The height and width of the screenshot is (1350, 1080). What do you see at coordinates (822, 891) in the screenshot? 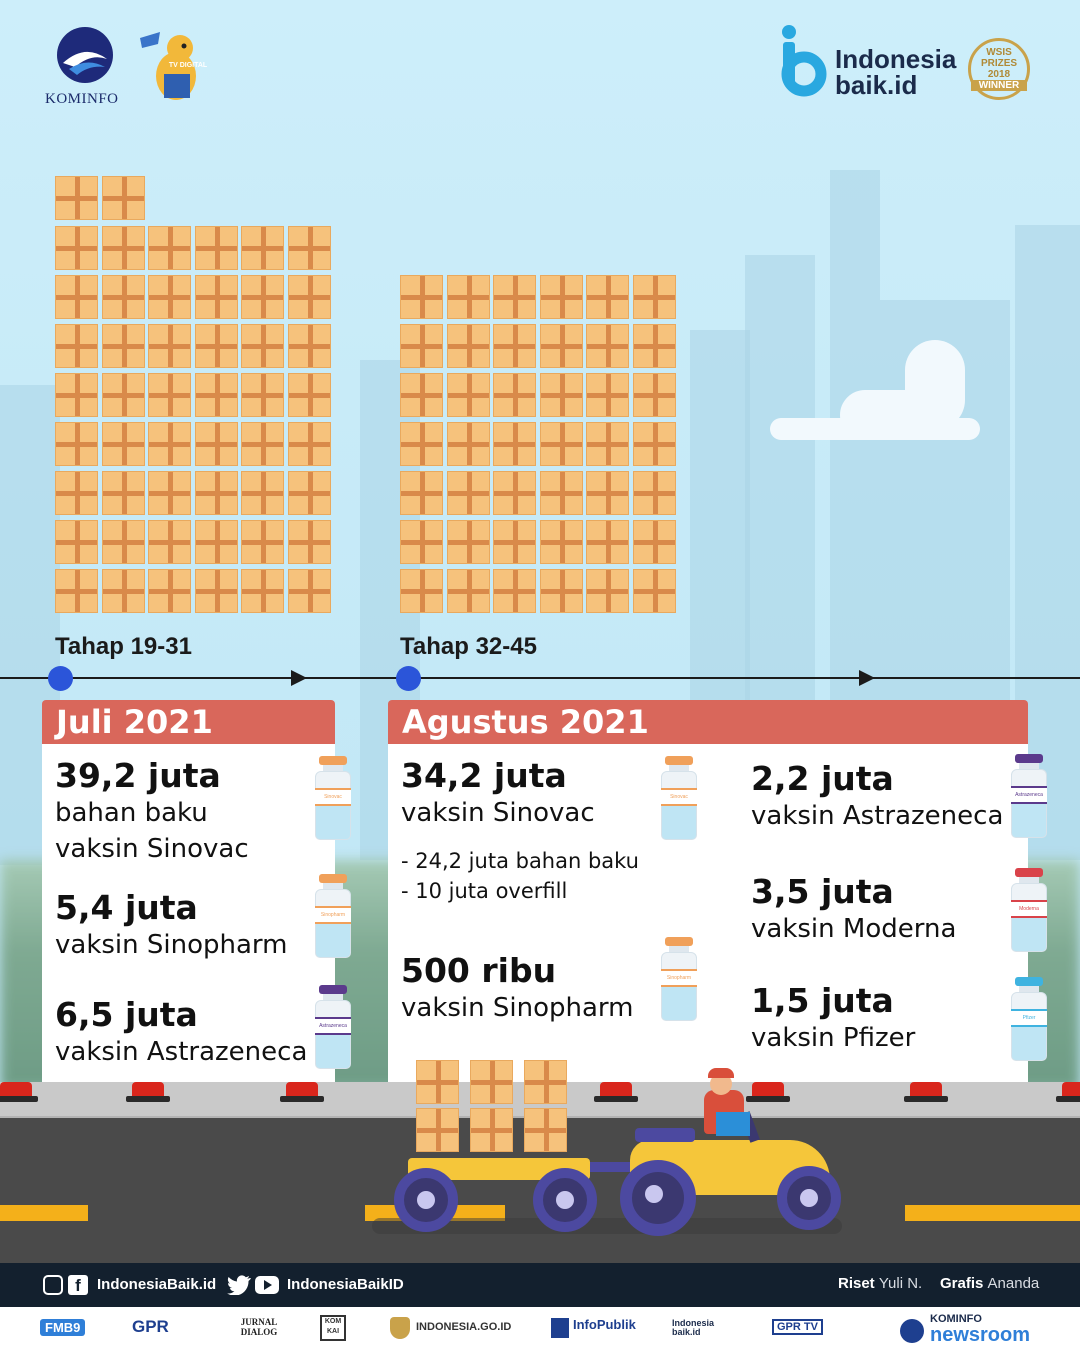
I see `amount: 3,5 juta` at bounding box center [822, 891].